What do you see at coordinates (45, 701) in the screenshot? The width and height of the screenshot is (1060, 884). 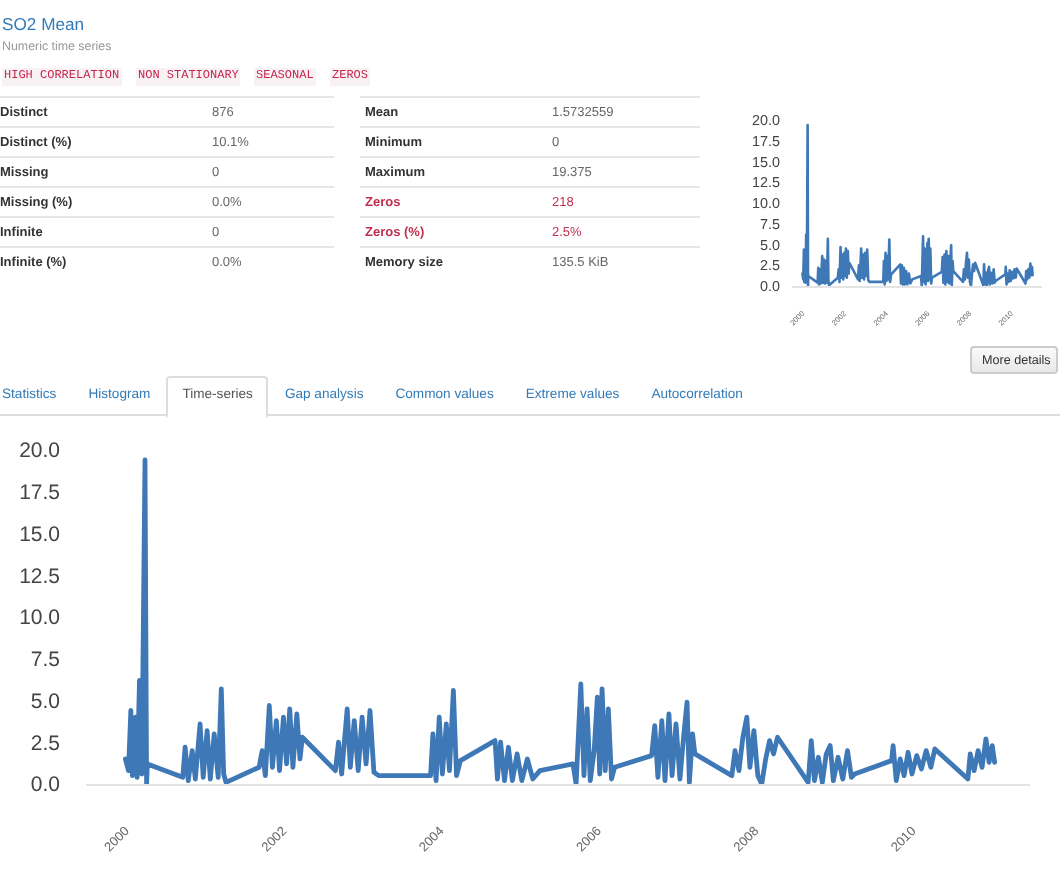 I see `y-tick-label: 5.0` at bounding box center [45, 701].